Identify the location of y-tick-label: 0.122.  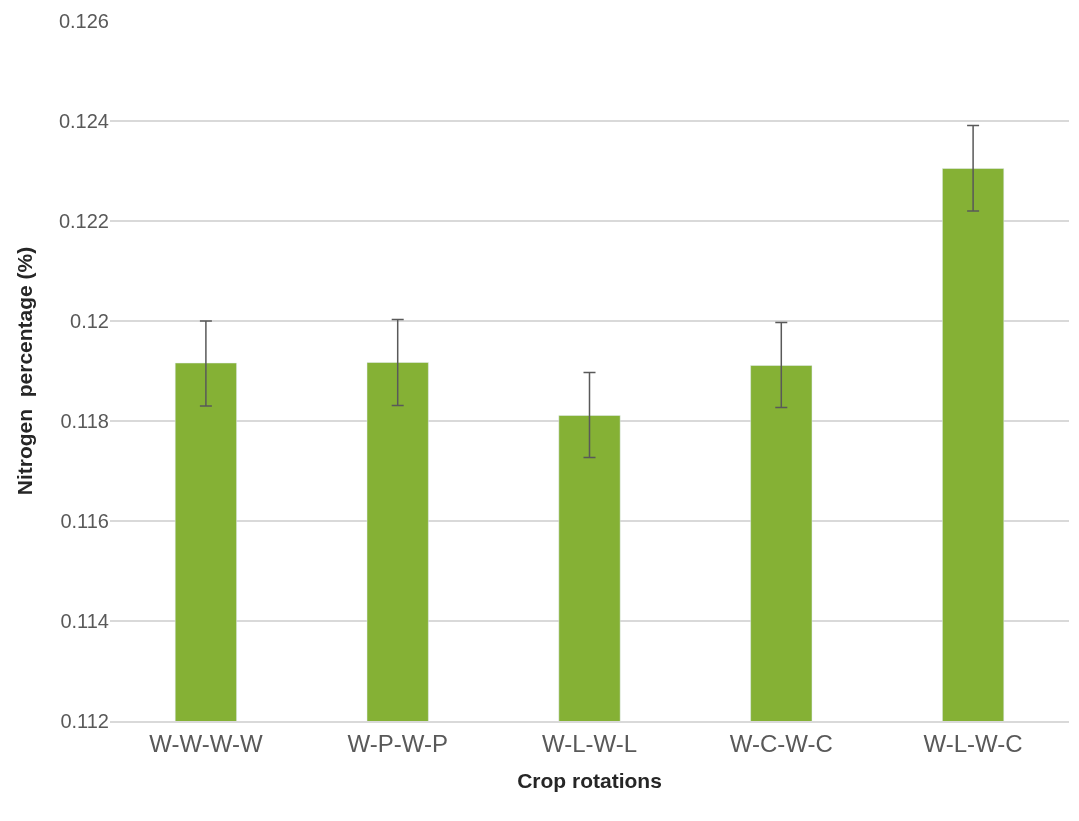
(83, 221).